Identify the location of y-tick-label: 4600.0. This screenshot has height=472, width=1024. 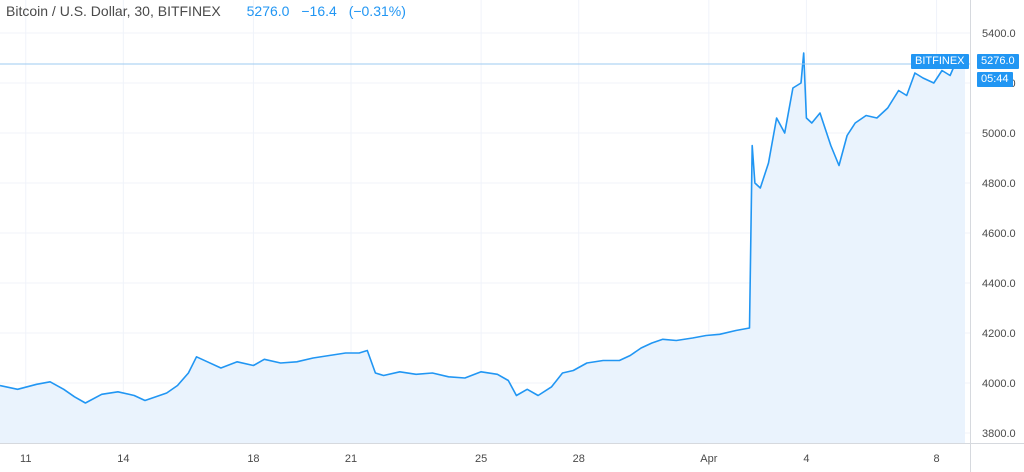
(999, 234).